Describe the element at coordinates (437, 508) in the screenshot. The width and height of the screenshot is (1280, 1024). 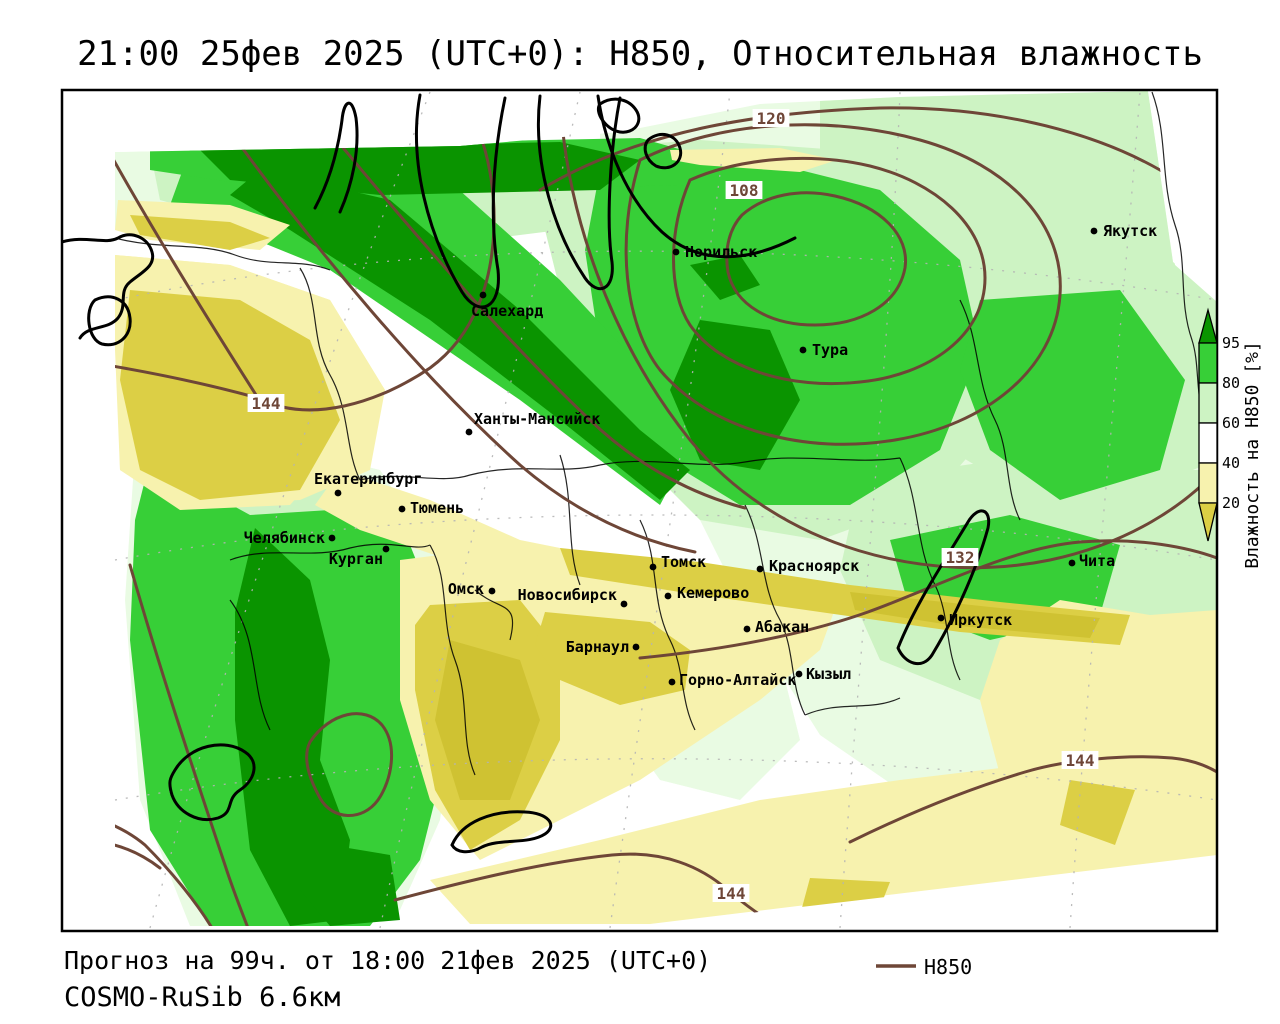
I see `city-label: Тюмень` at that location.